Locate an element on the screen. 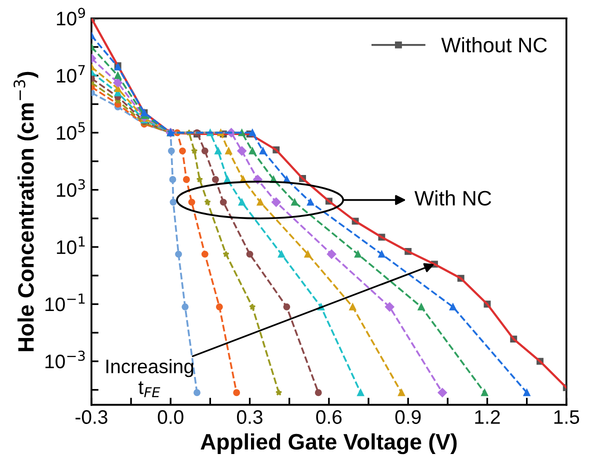 The image size is (590, 460). y-tick-label: 10$^{1}$ is located at coordinates (70, 245).